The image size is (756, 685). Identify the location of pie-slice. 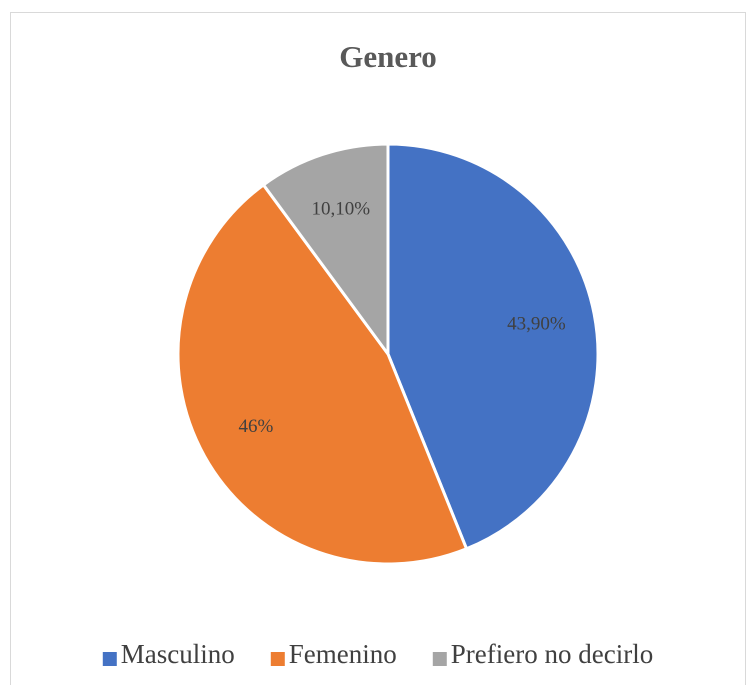
(325, 250).